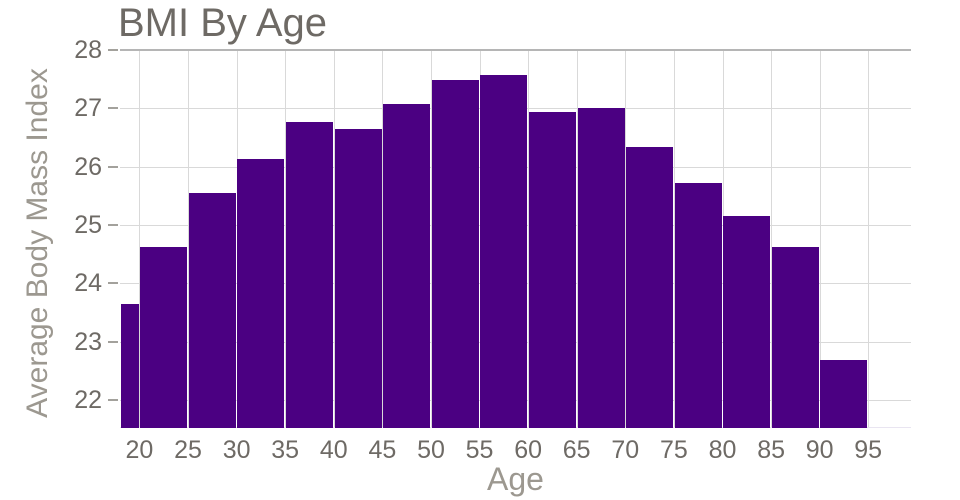 Image resolution: width=960 pixels, height=500 pixels. Describe the element at coordinates (431, 450) in the screenshot. I see `x-tick-label: 50` at that location.